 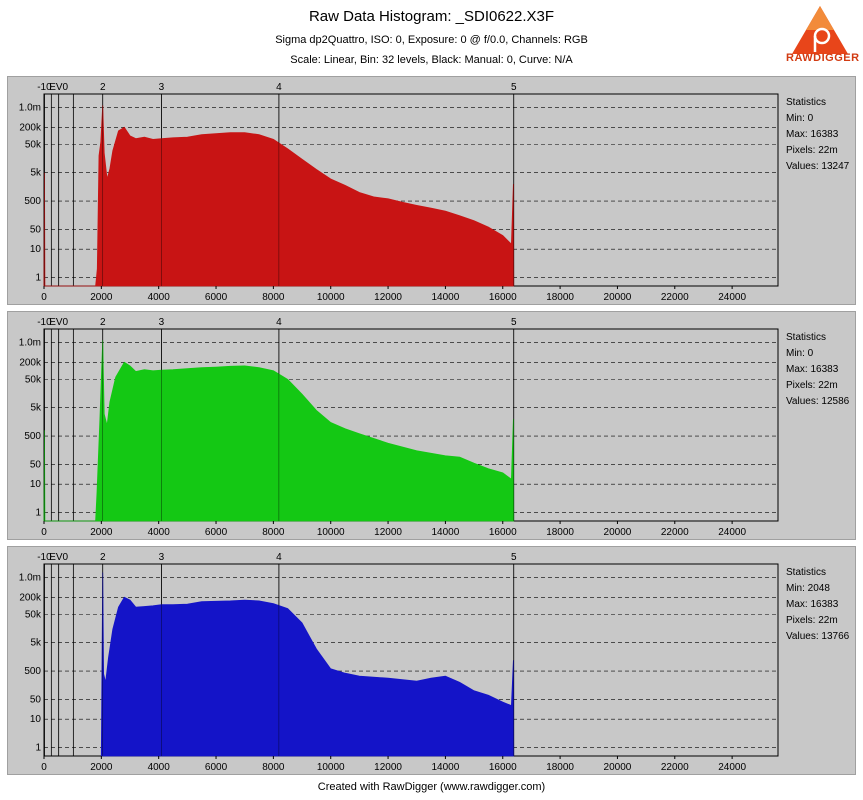 What do you see at coordinates (818, 636) in the screenshot?
I see `stats-values: Values: 13766` at bounding box center [818, 636].